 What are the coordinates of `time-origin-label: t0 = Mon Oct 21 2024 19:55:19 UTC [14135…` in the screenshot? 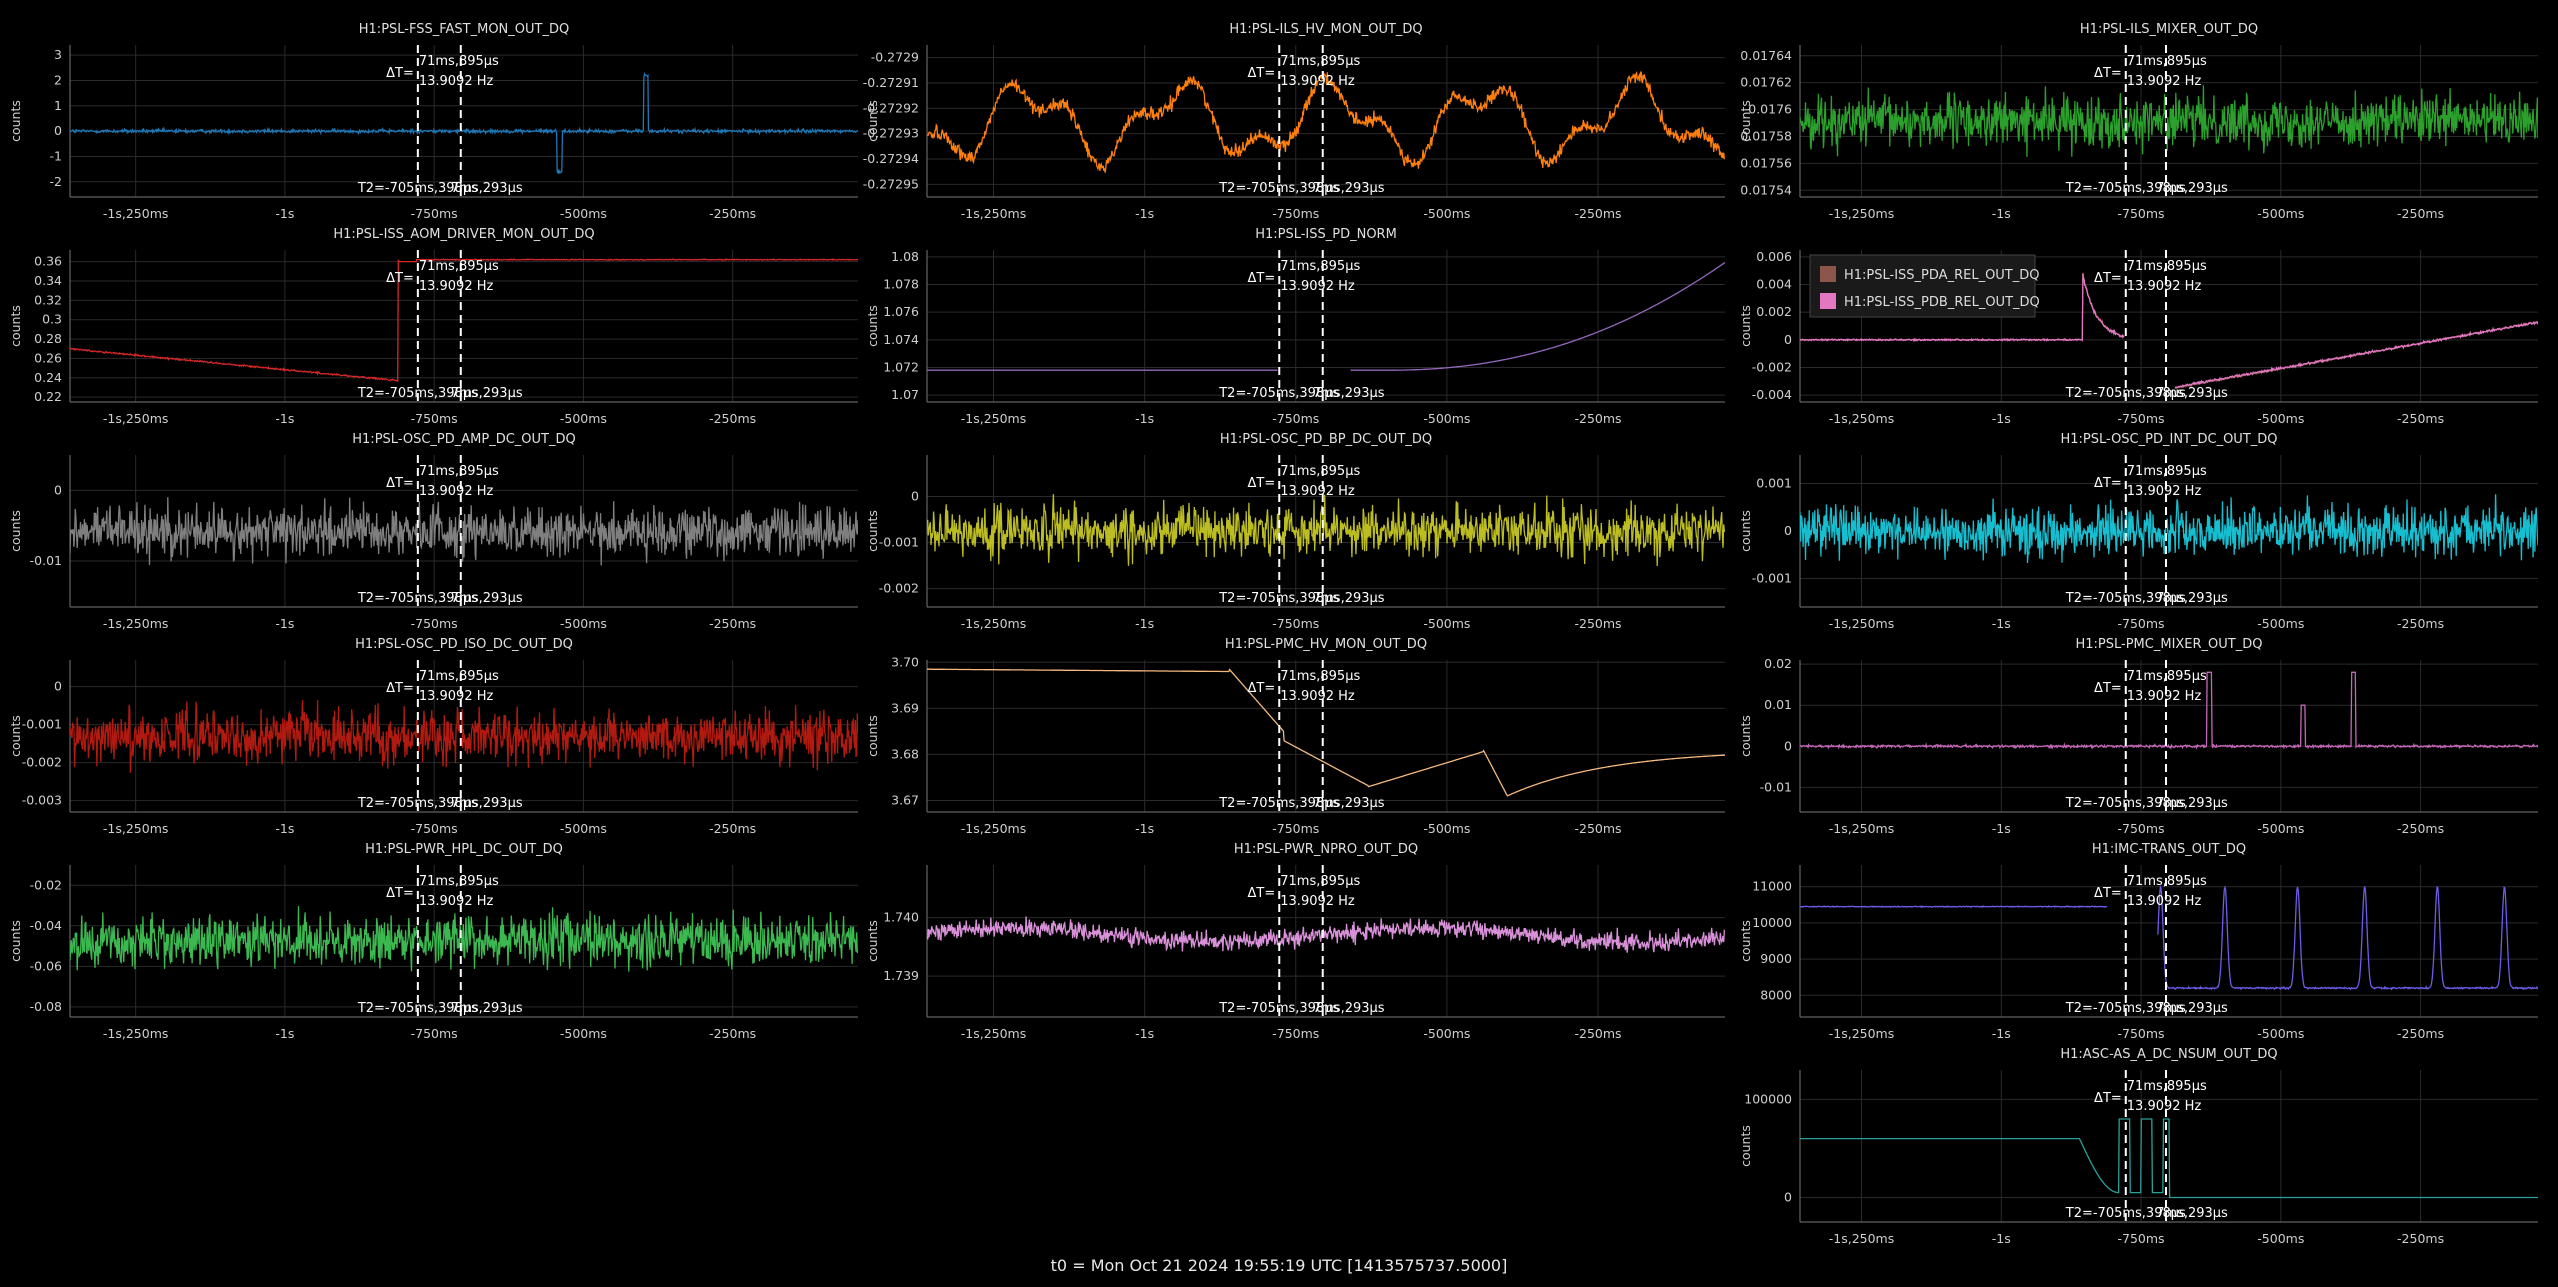 It's located at (1279, 1265).